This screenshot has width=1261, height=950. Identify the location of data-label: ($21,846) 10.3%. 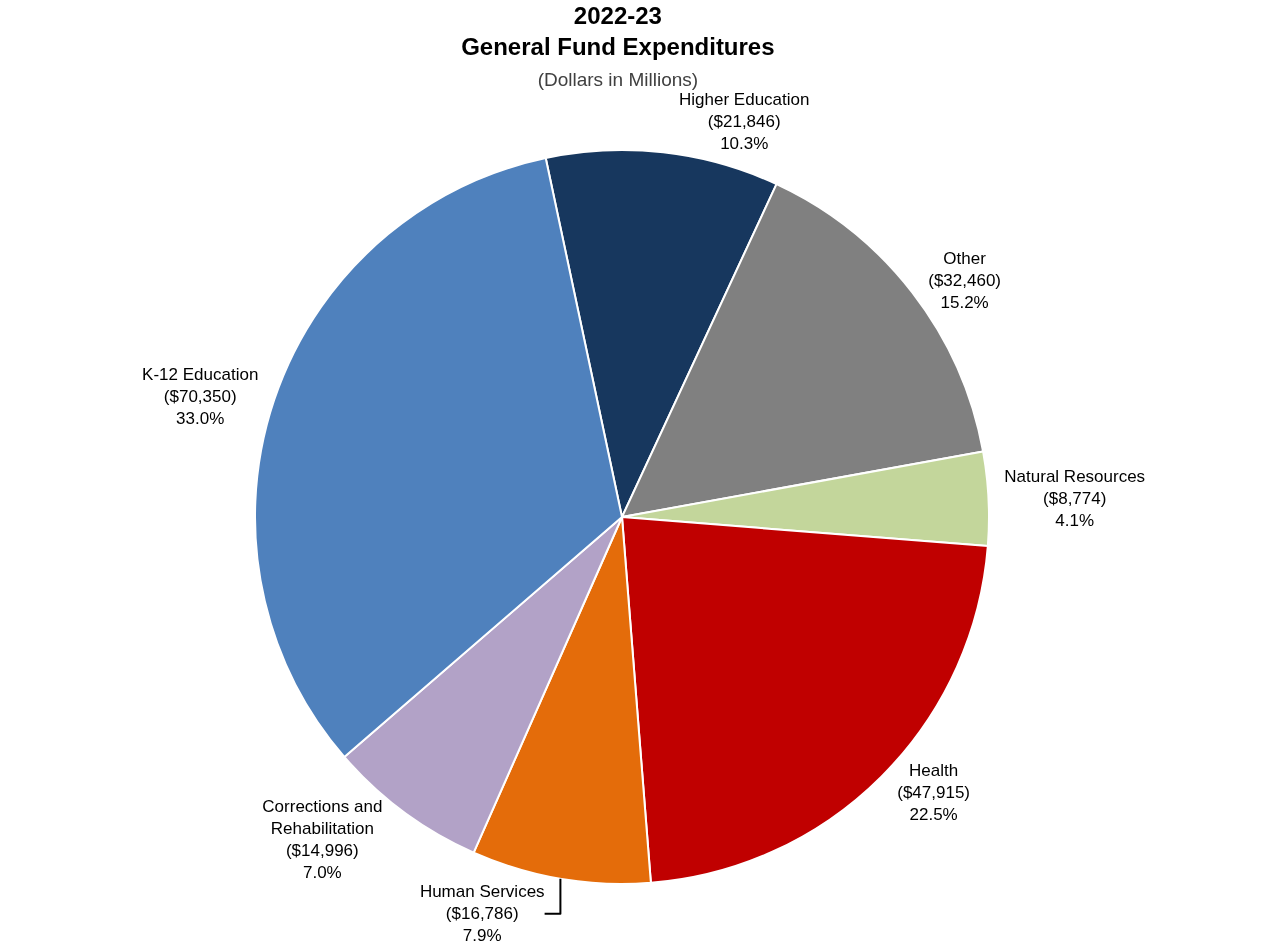
(744, 132).